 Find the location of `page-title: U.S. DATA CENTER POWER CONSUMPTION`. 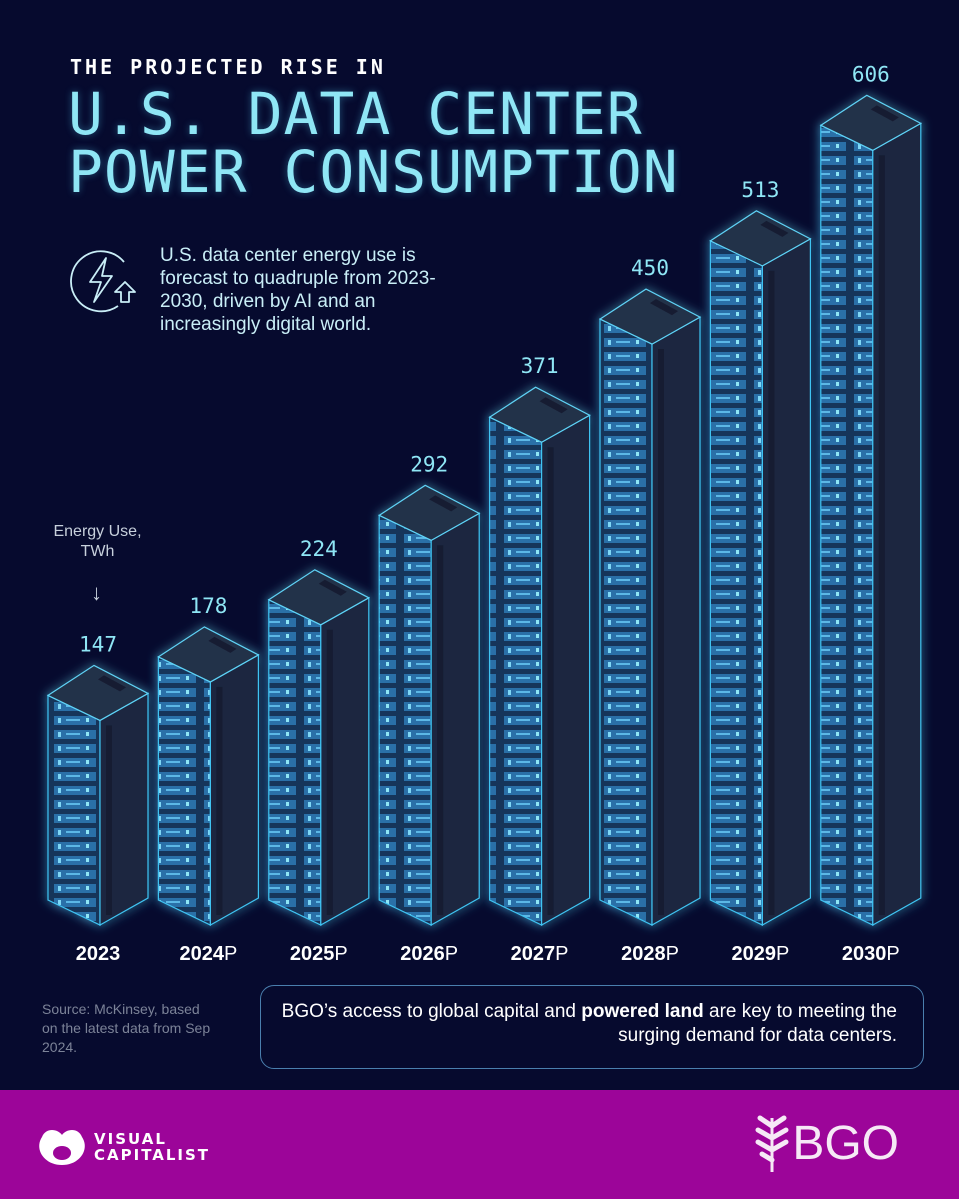

page-title: U.S. DATA CENTER POWER CONSUMPTION is located at coordinates (373, 143).